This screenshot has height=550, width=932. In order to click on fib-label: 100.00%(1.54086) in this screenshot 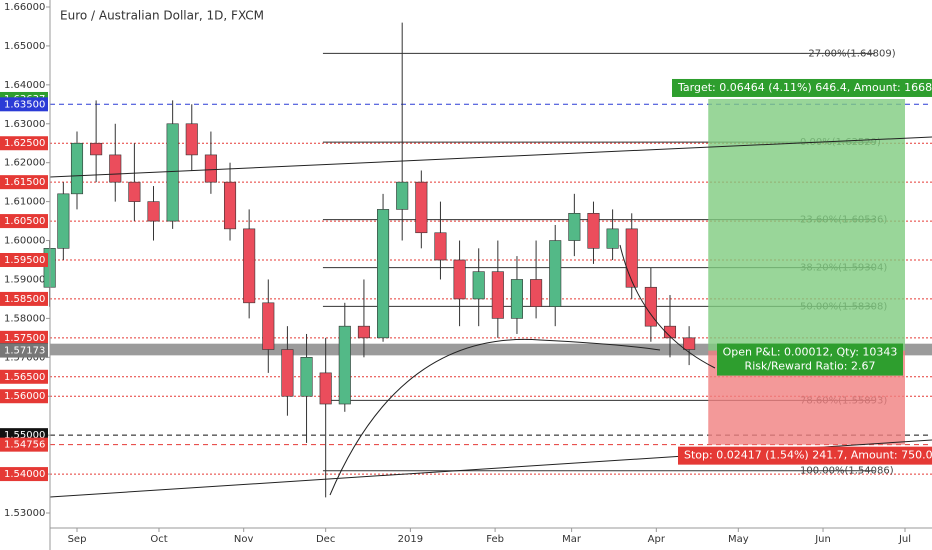, I will do `click(847, 471)`.